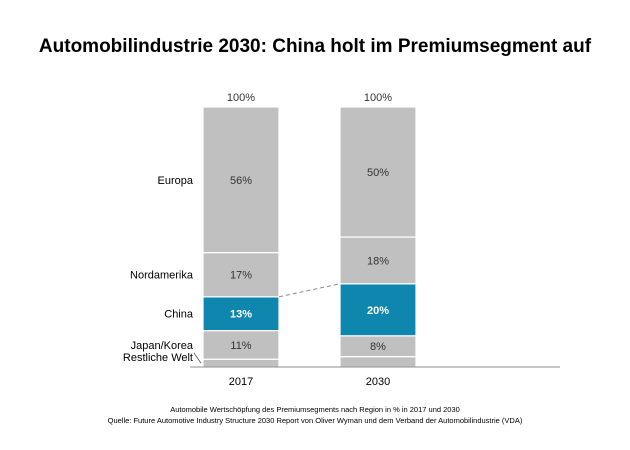 Image resolution: width=630 pixels, height=450 pixels. What do you see at coordinates (176, 181) in the screenshot?
I see `series-label-europa: Europa` at bounding box center [176, 181].